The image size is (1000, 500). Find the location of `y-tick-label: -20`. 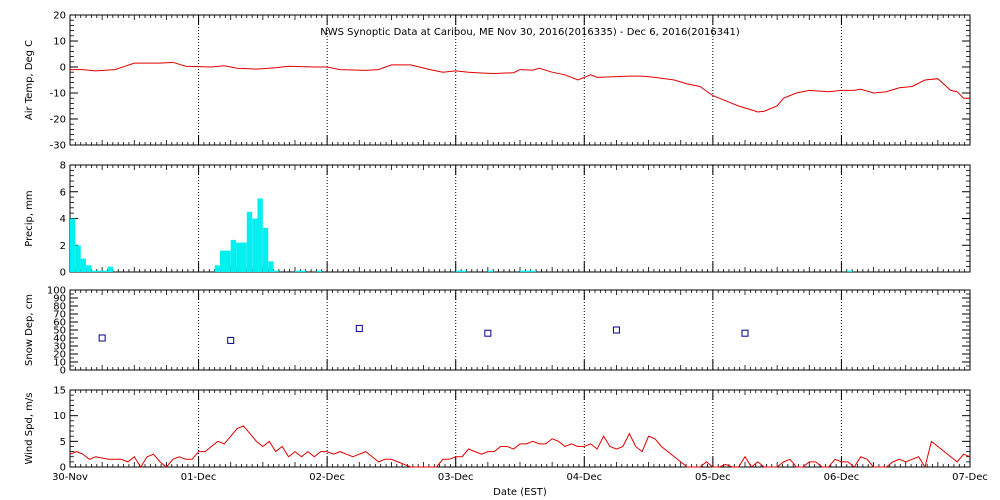

y-tick-label: -20 is located at coordinates (58, 120).